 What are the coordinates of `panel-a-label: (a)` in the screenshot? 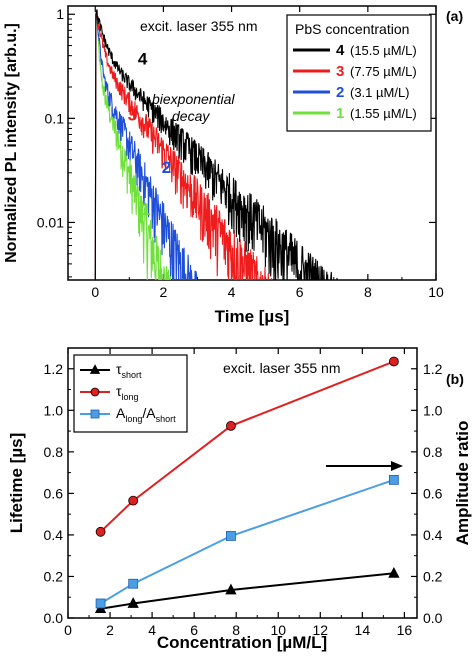 It's located at (454, 16).